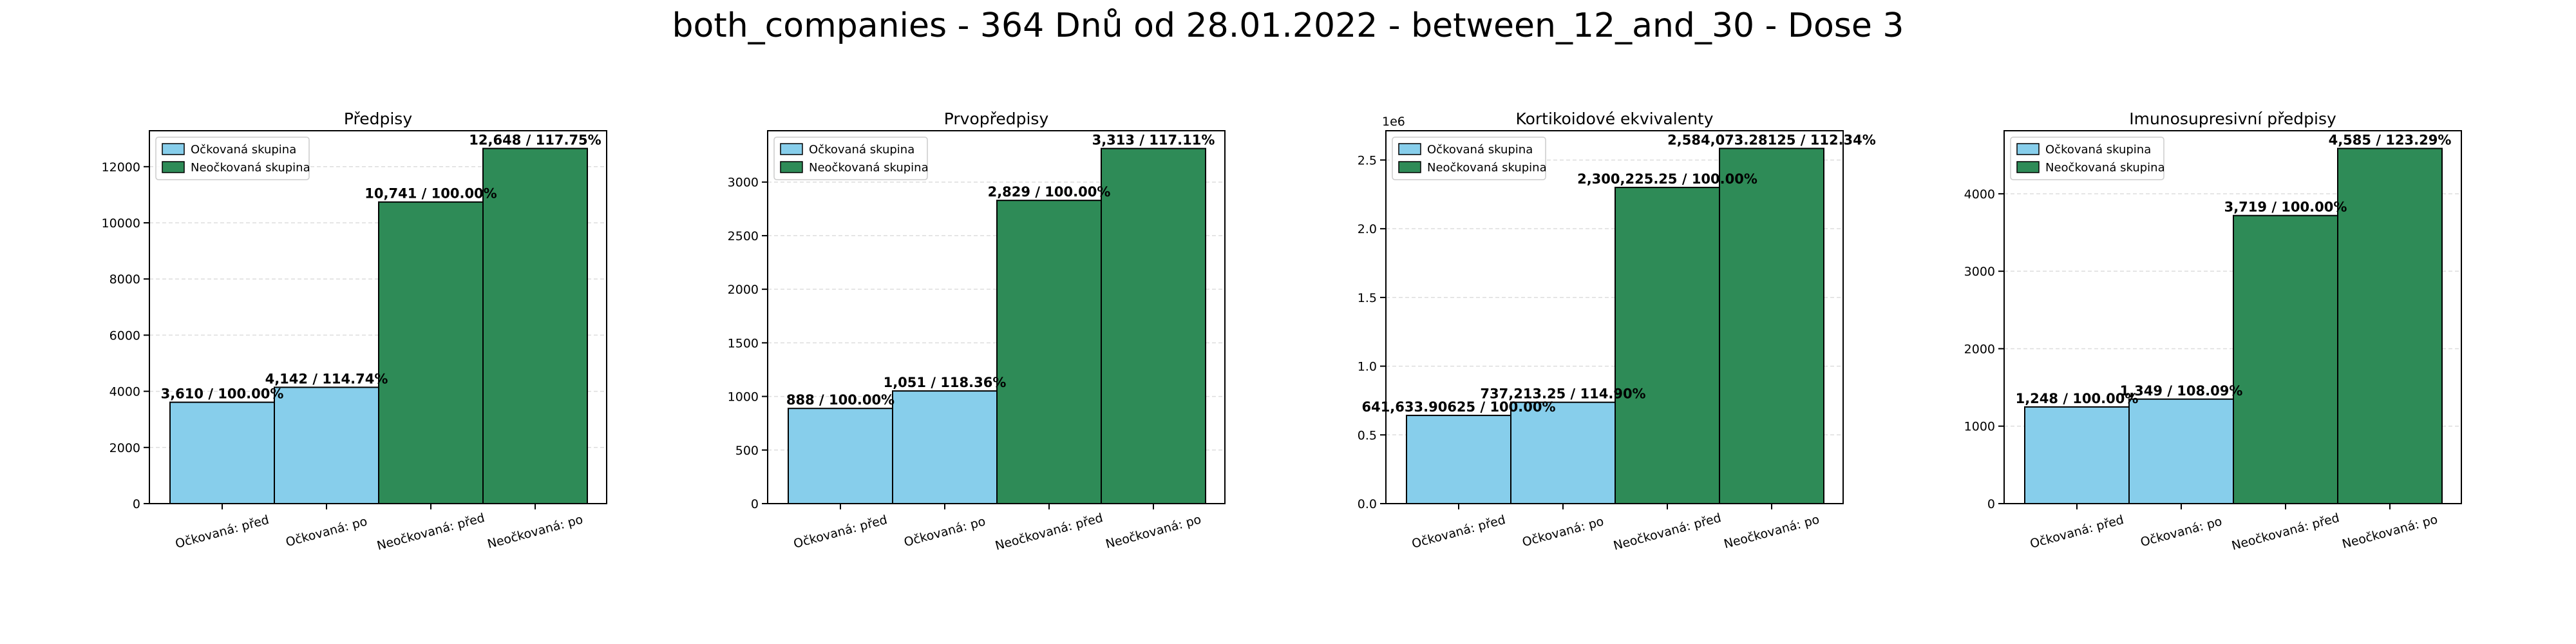  What do you see at coordinates (945, 382) in the screenshot?
I see `data-label: 1,051 / 118.36%` at bounding box center [945, 382].